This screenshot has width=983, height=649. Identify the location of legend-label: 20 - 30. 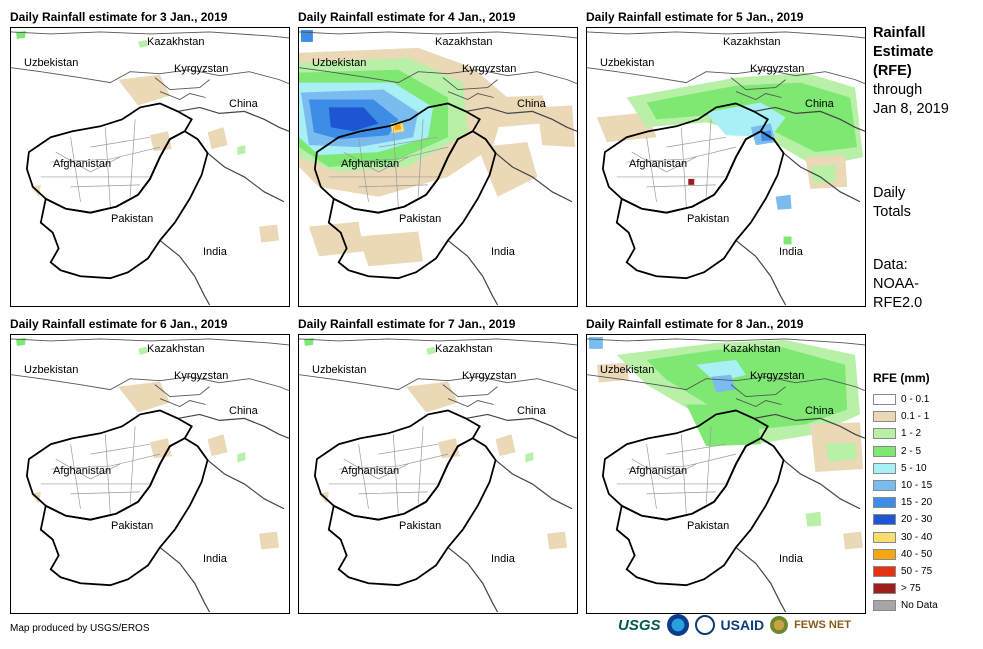
(917, 520).